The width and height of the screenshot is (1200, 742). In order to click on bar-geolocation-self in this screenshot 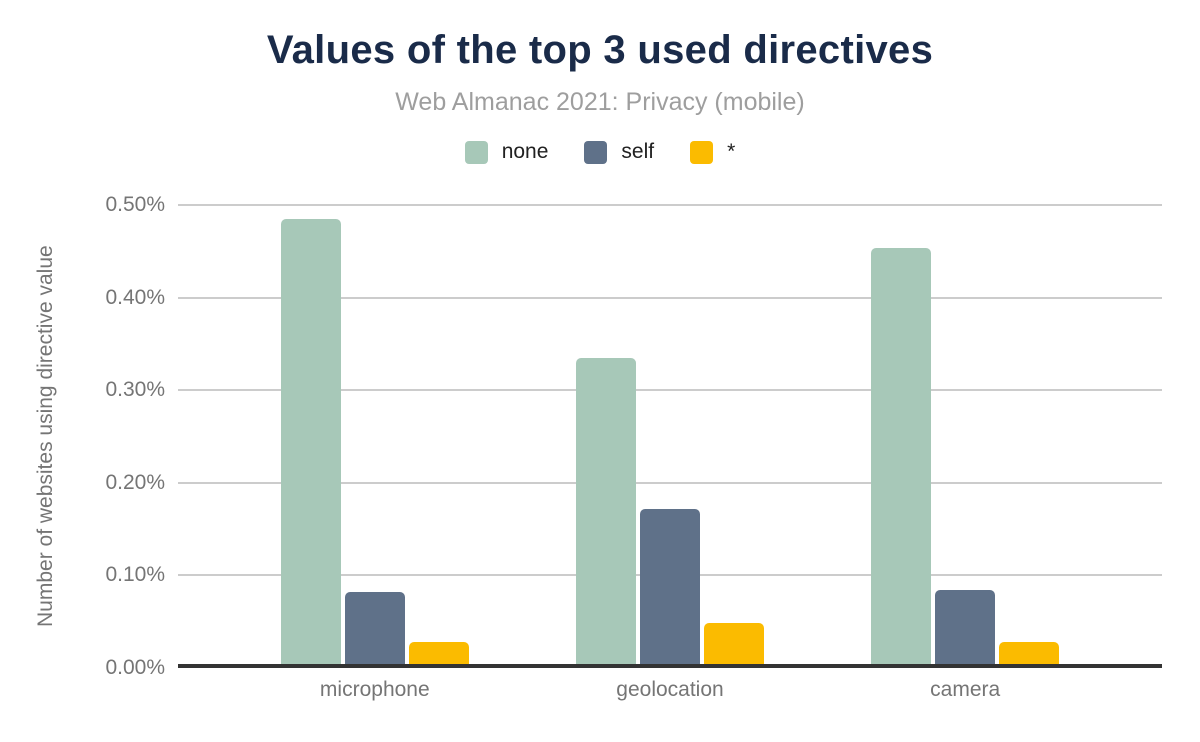, I will do `click(670, 588)`.